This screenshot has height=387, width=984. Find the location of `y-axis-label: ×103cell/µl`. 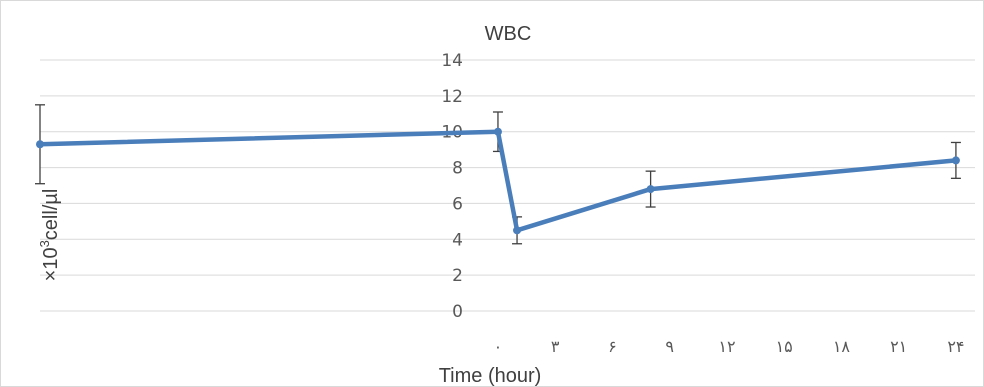

y-axis-label: ×103cell/µl is located at coordinates (49, 235).